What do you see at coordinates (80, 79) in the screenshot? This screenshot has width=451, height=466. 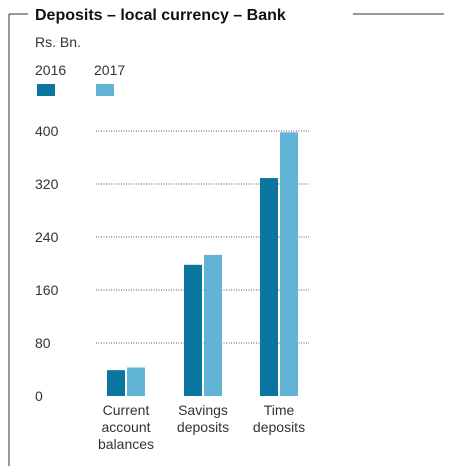 I see `legend: 2016 2017` at bounding box center [80, 79].